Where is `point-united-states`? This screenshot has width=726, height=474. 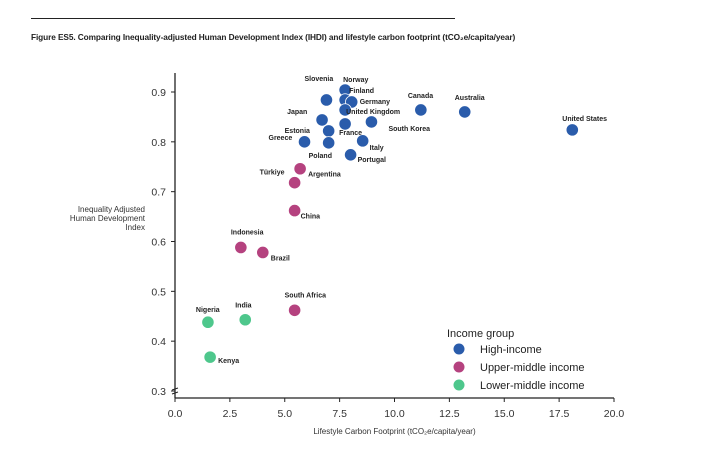 point-united-states is located at coordinates (572, 130).